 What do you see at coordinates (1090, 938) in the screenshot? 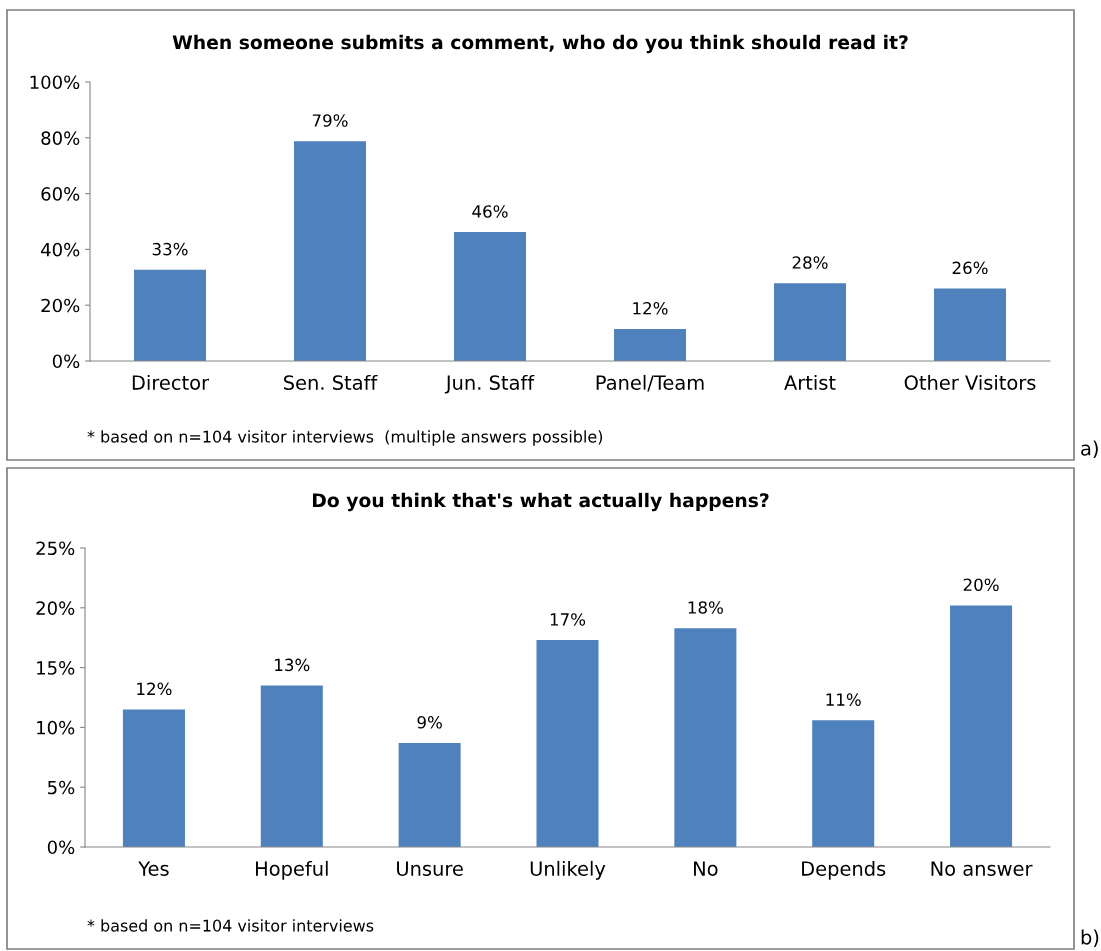
I see `text: b)` at bounding box center [1090, 938].